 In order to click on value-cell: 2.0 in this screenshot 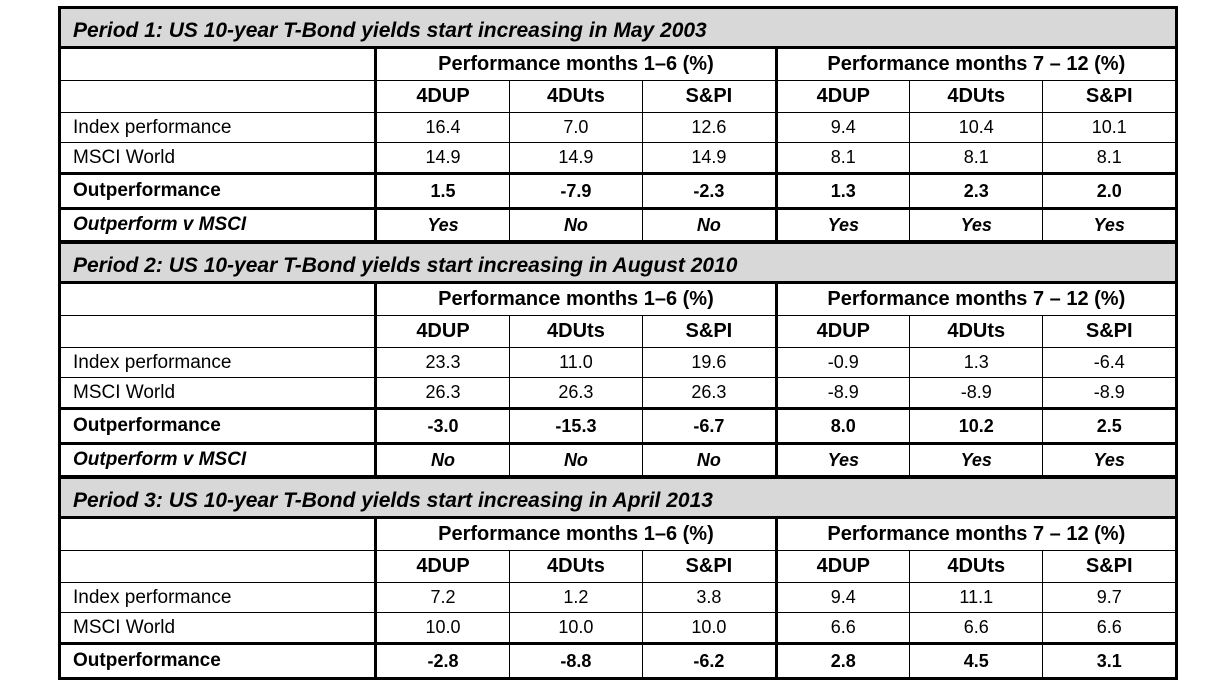, I will do `click(1110, 191)`.